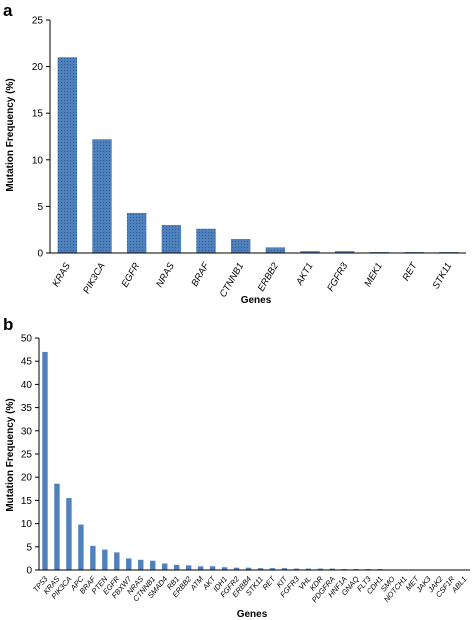 Image resolution: width=472 pixels, height=620 pixels. Describe the element at coordinates (200, 274) in the screenshot. I see `panel-a-xtick-braf: BRAF` at that location.